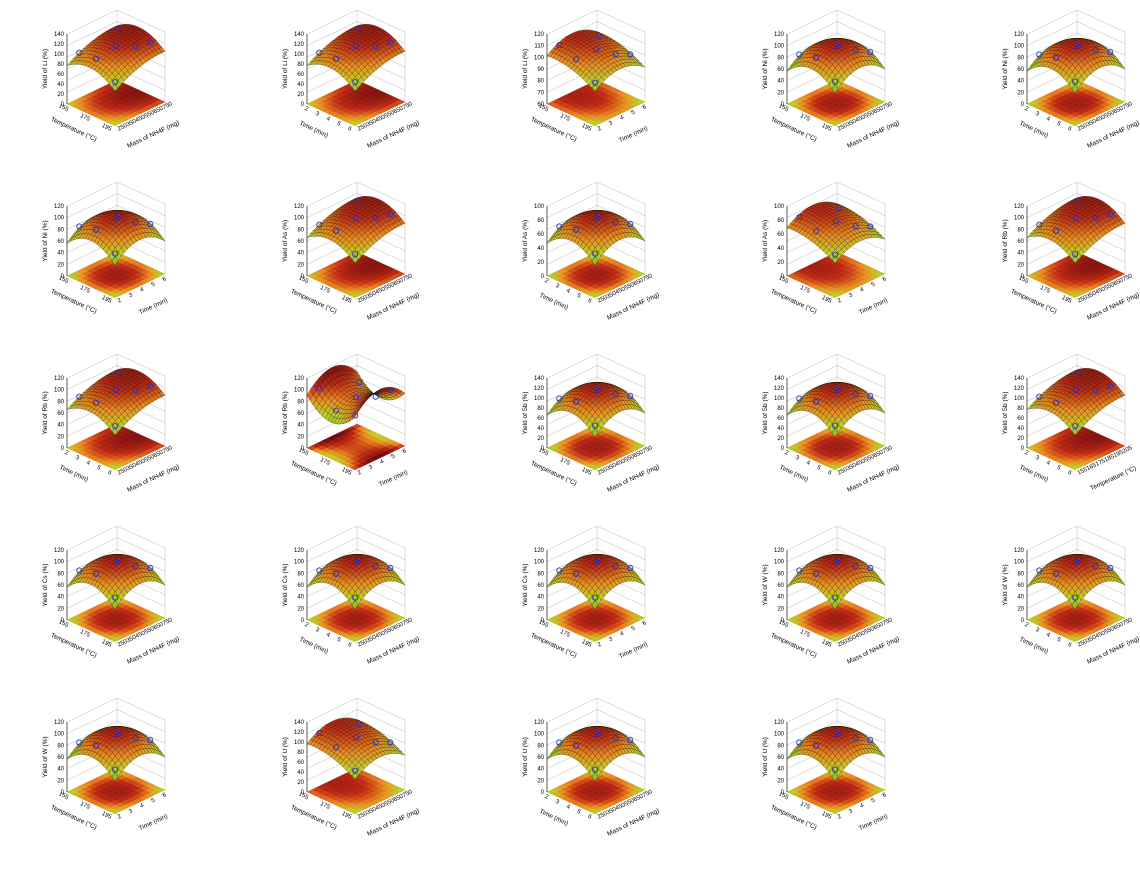  I want to click on left-axis-tick-label: 175, so click(325, 462).